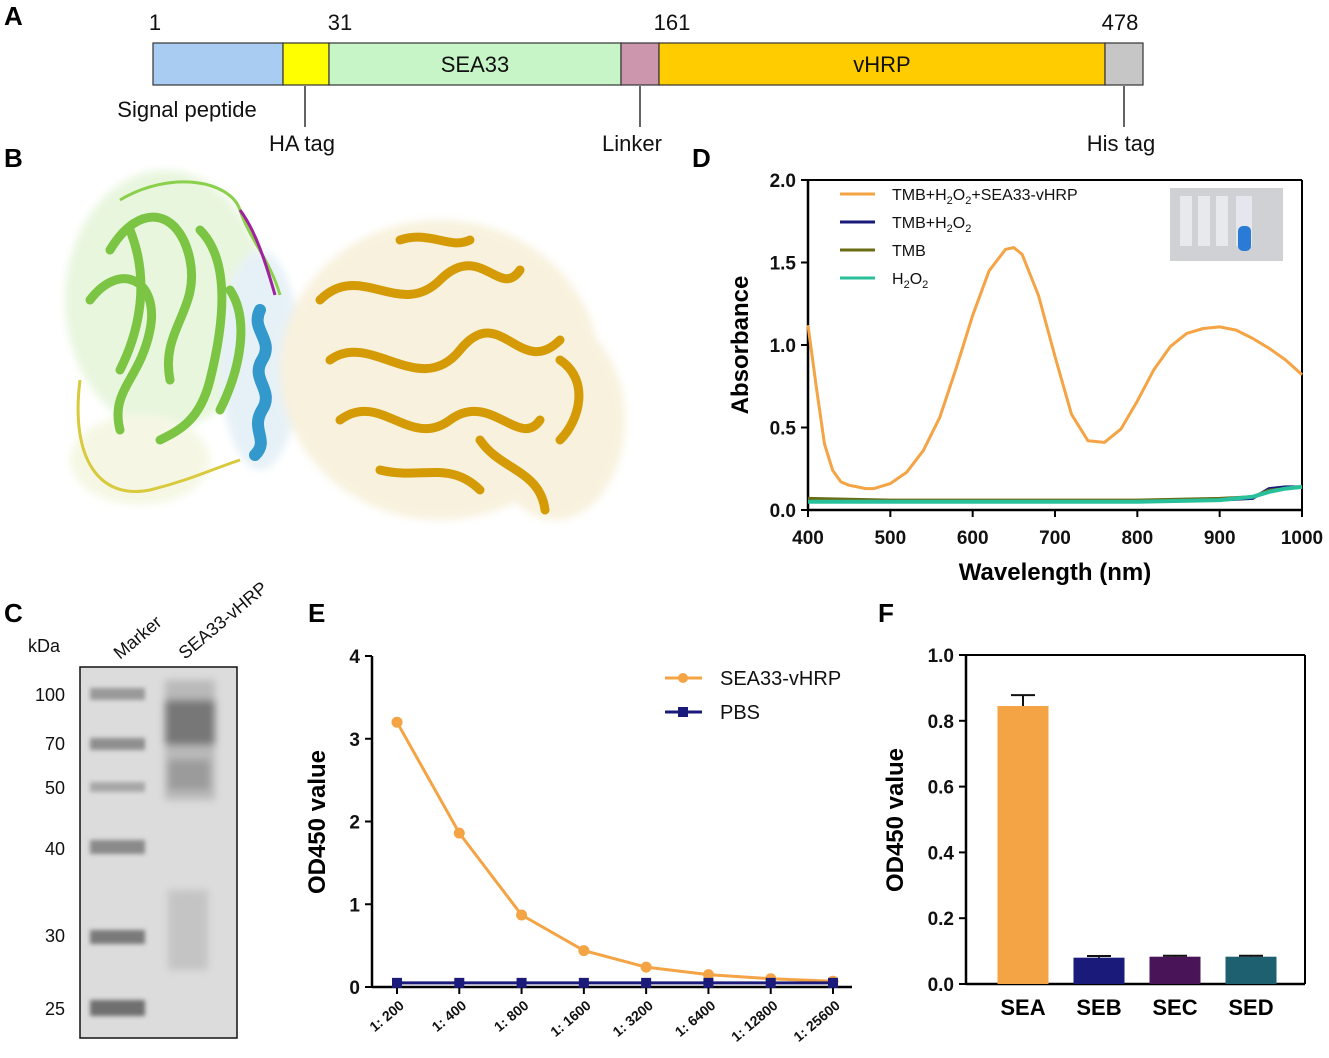  What do you see at coordinates (55, 936) in the screenshot?
I see `gel-marker-30: 30` at bounding box center [55, 936].